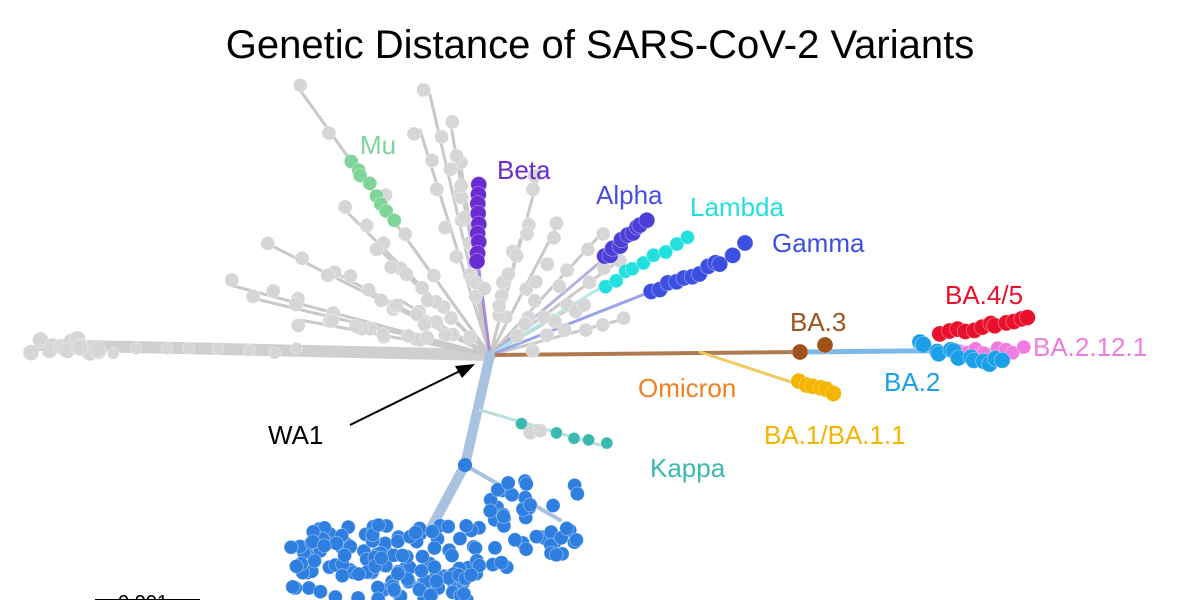  Describe the element at coordinates (524, 170) in the screenshot. I see `label-beta: Beta` at that location.